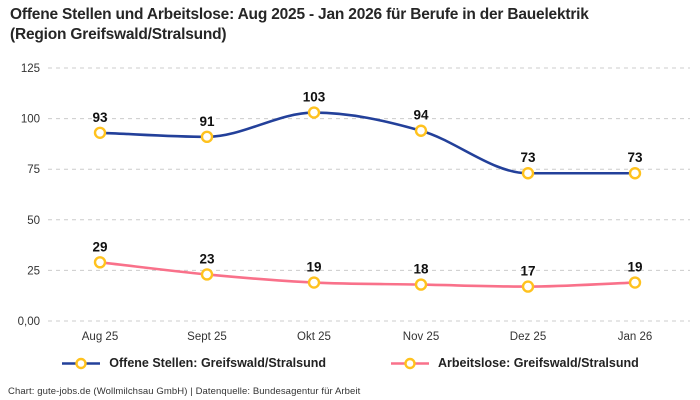  I want to click on data-point-label: 93, so click(100, 117).